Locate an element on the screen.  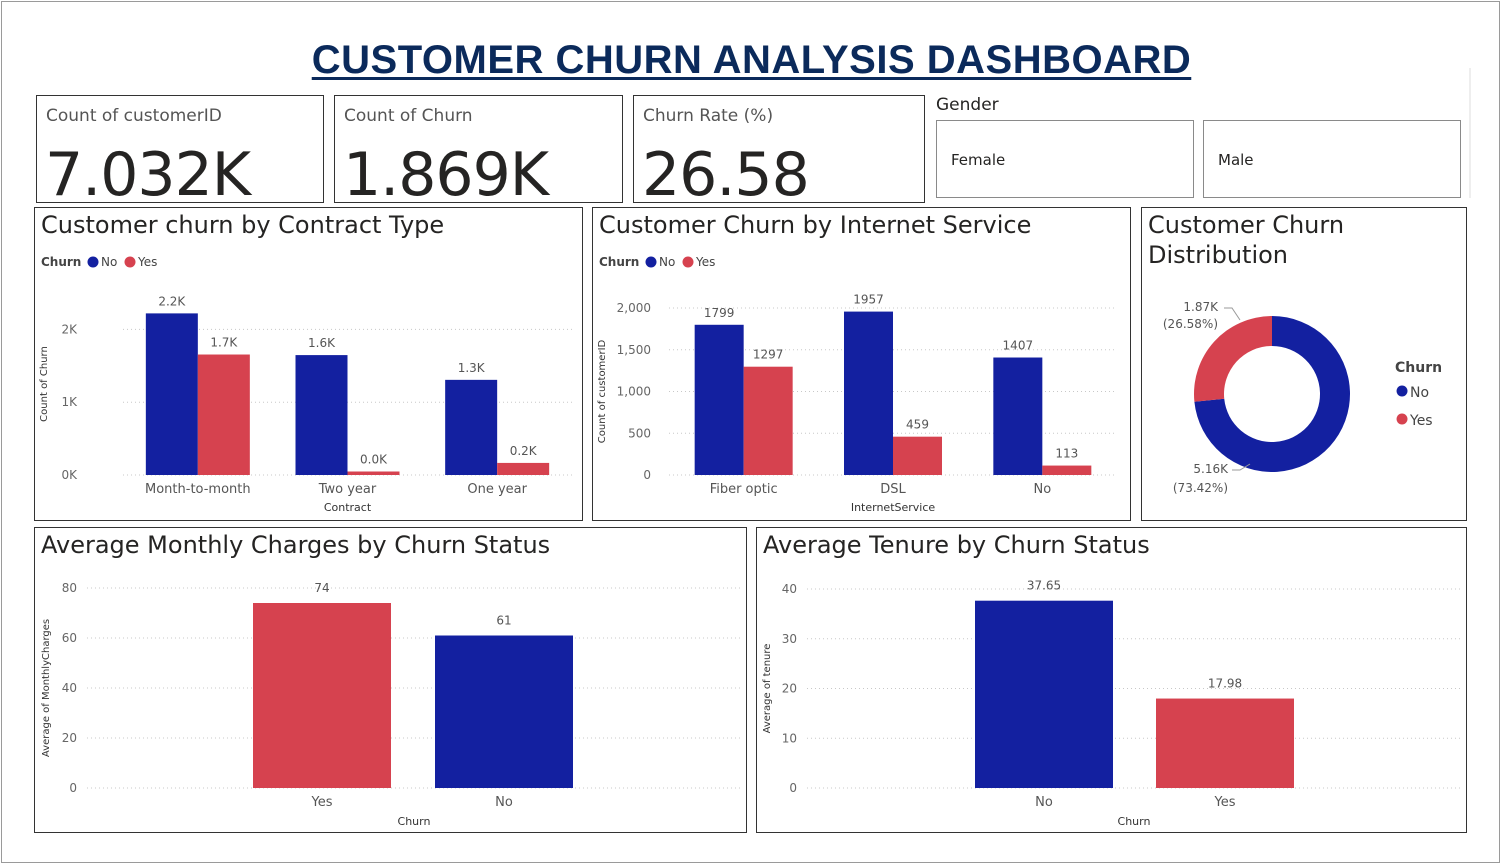
x-tick-label: Month-to-month is located at coordinates (198, 489).